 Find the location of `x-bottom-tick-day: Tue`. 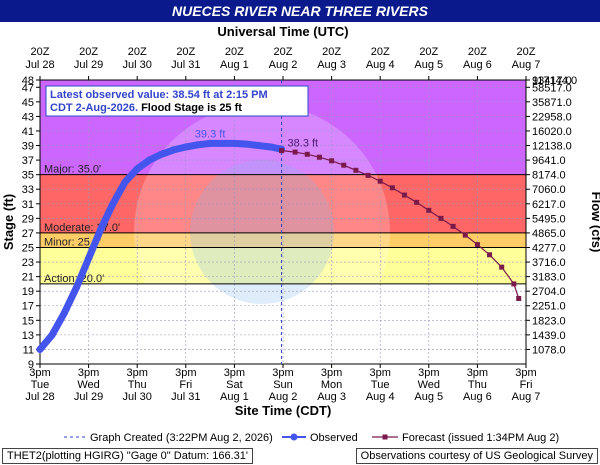

x-bottom-tick-day: Tue is located at coordinates (380, 385).